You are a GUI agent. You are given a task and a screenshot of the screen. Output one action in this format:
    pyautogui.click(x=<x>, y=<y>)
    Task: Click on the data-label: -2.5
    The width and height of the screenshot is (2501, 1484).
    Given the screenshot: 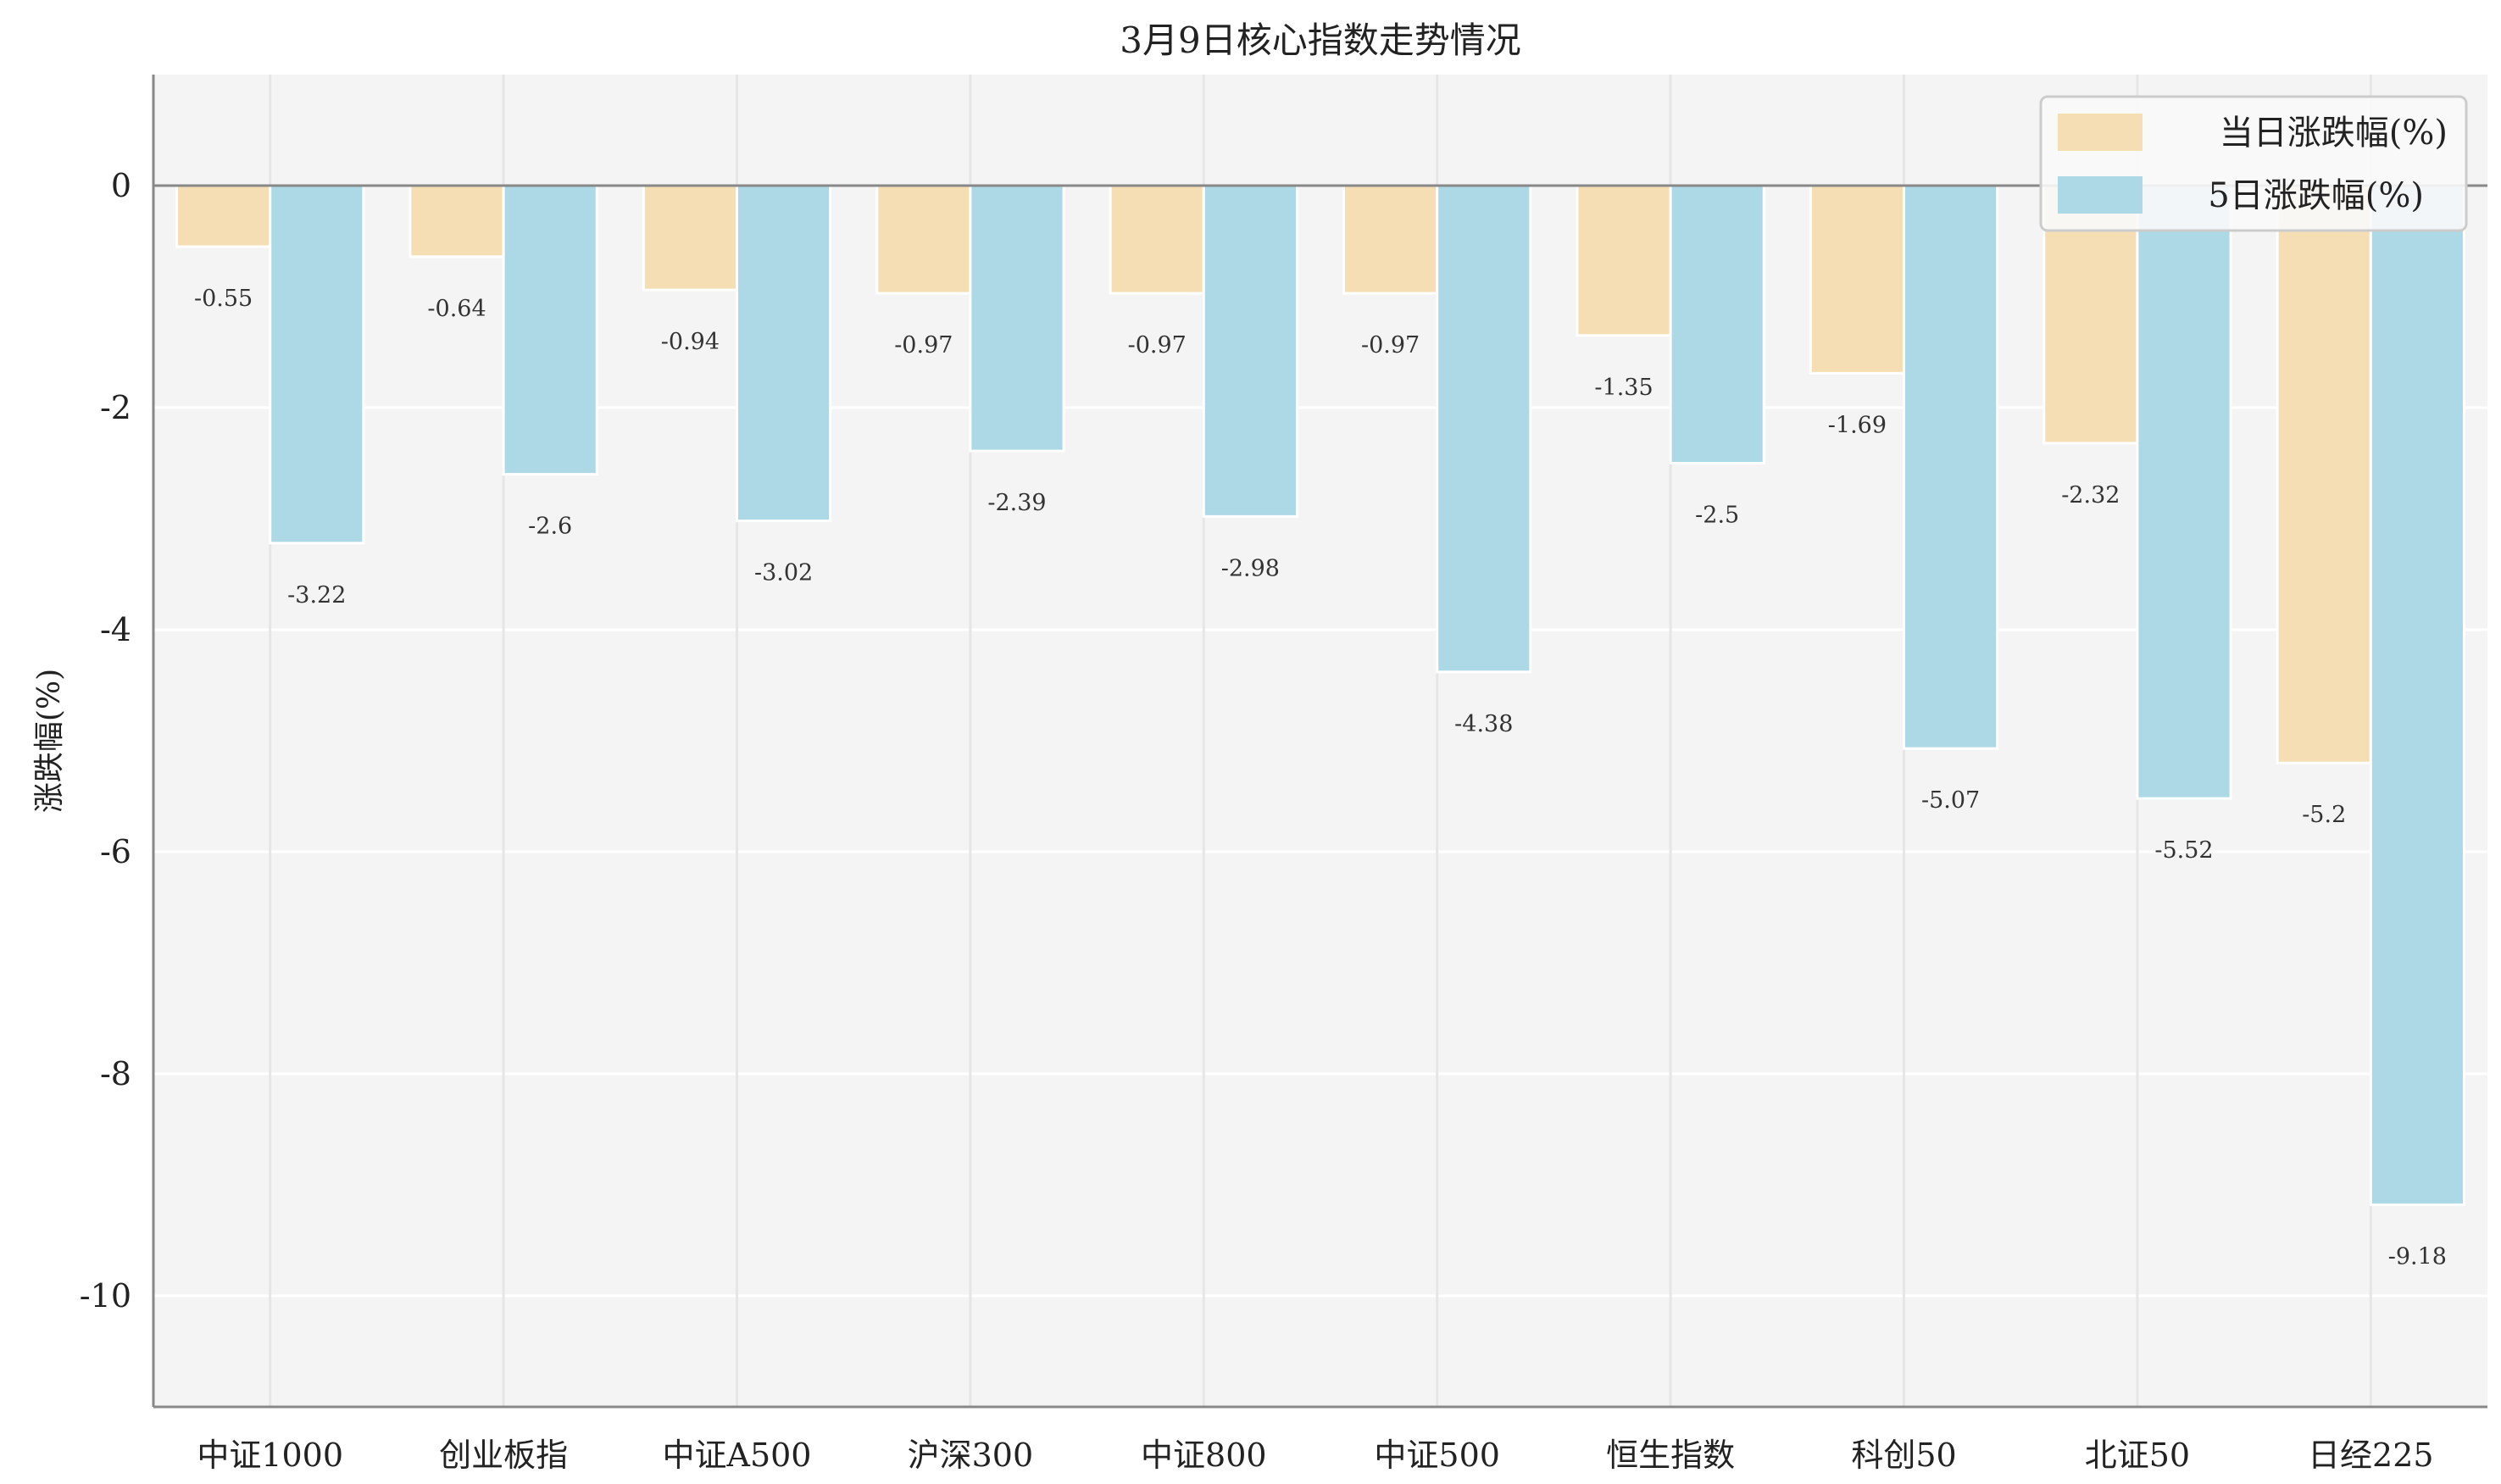 What is the action you would take?
    pyautogui.click(x=1717, y=516)
    